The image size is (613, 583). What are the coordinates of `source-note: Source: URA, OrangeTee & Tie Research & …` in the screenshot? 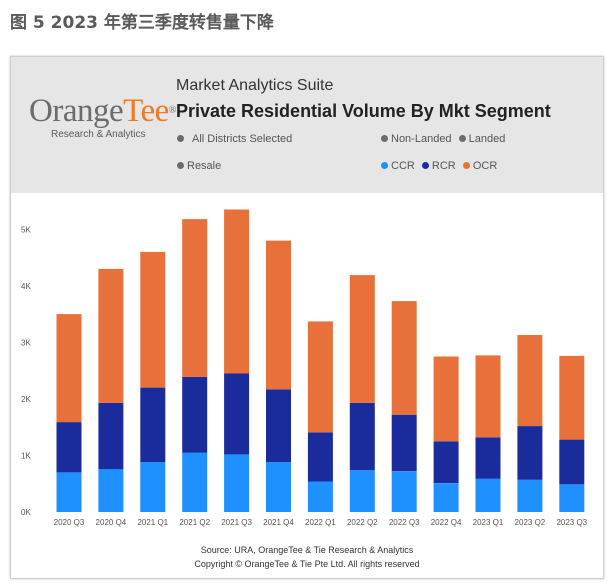 It's located at (307, 550).